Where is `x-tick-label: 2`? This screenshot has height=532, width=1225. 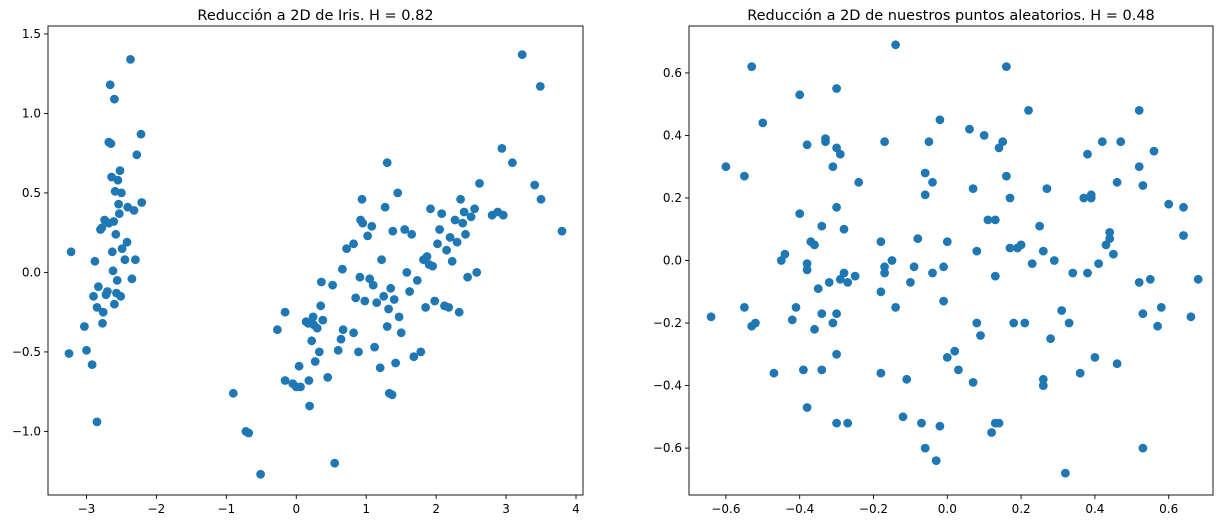
x-tick-label: 2 is located at coordinates (436, 509).